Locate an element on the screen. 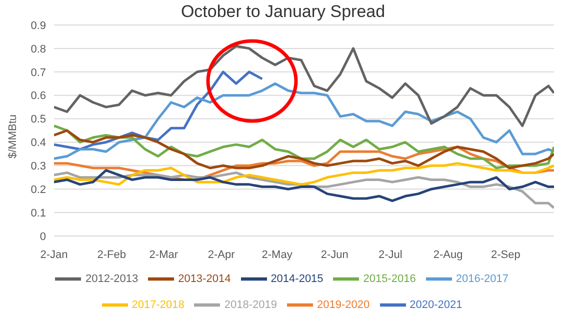 This screenshot has height=323, width=566. y-tick-label: 0.1 is located at coordinates (38, 213).